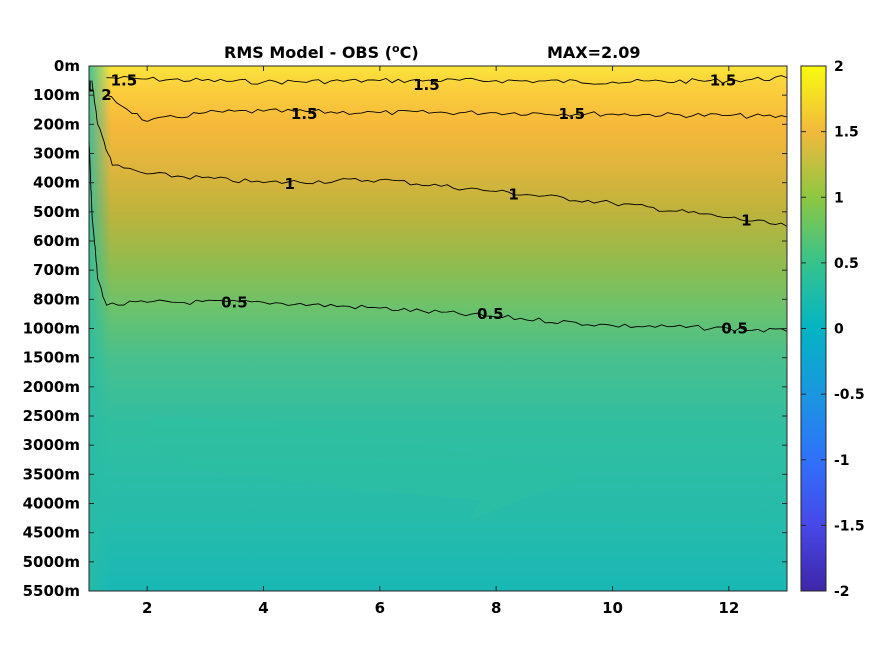  I want to click on y-tick-label: 2000m, so click(51, 387).